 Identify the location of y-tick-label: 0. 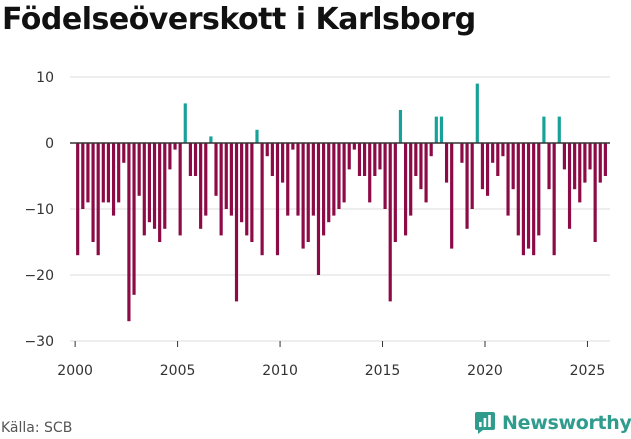
(49, 144).